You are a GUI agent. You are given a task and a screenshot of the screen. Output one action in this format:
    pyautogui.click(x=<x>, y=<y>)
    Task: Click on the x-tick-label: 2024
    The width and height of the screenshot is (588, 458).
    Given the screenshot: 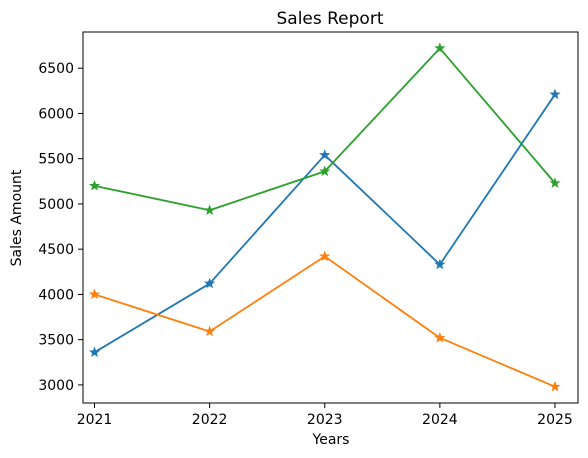 What is the action you would take?
    pyautogui.click(x=440, y=420)
    